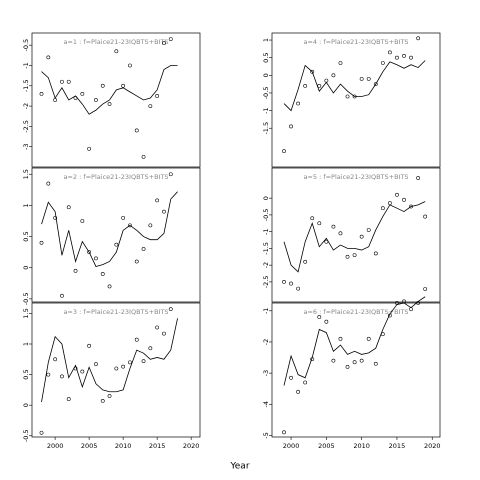 The image size is (480, 480). I want to click on x-axis-label: Year, so click(239, 467).